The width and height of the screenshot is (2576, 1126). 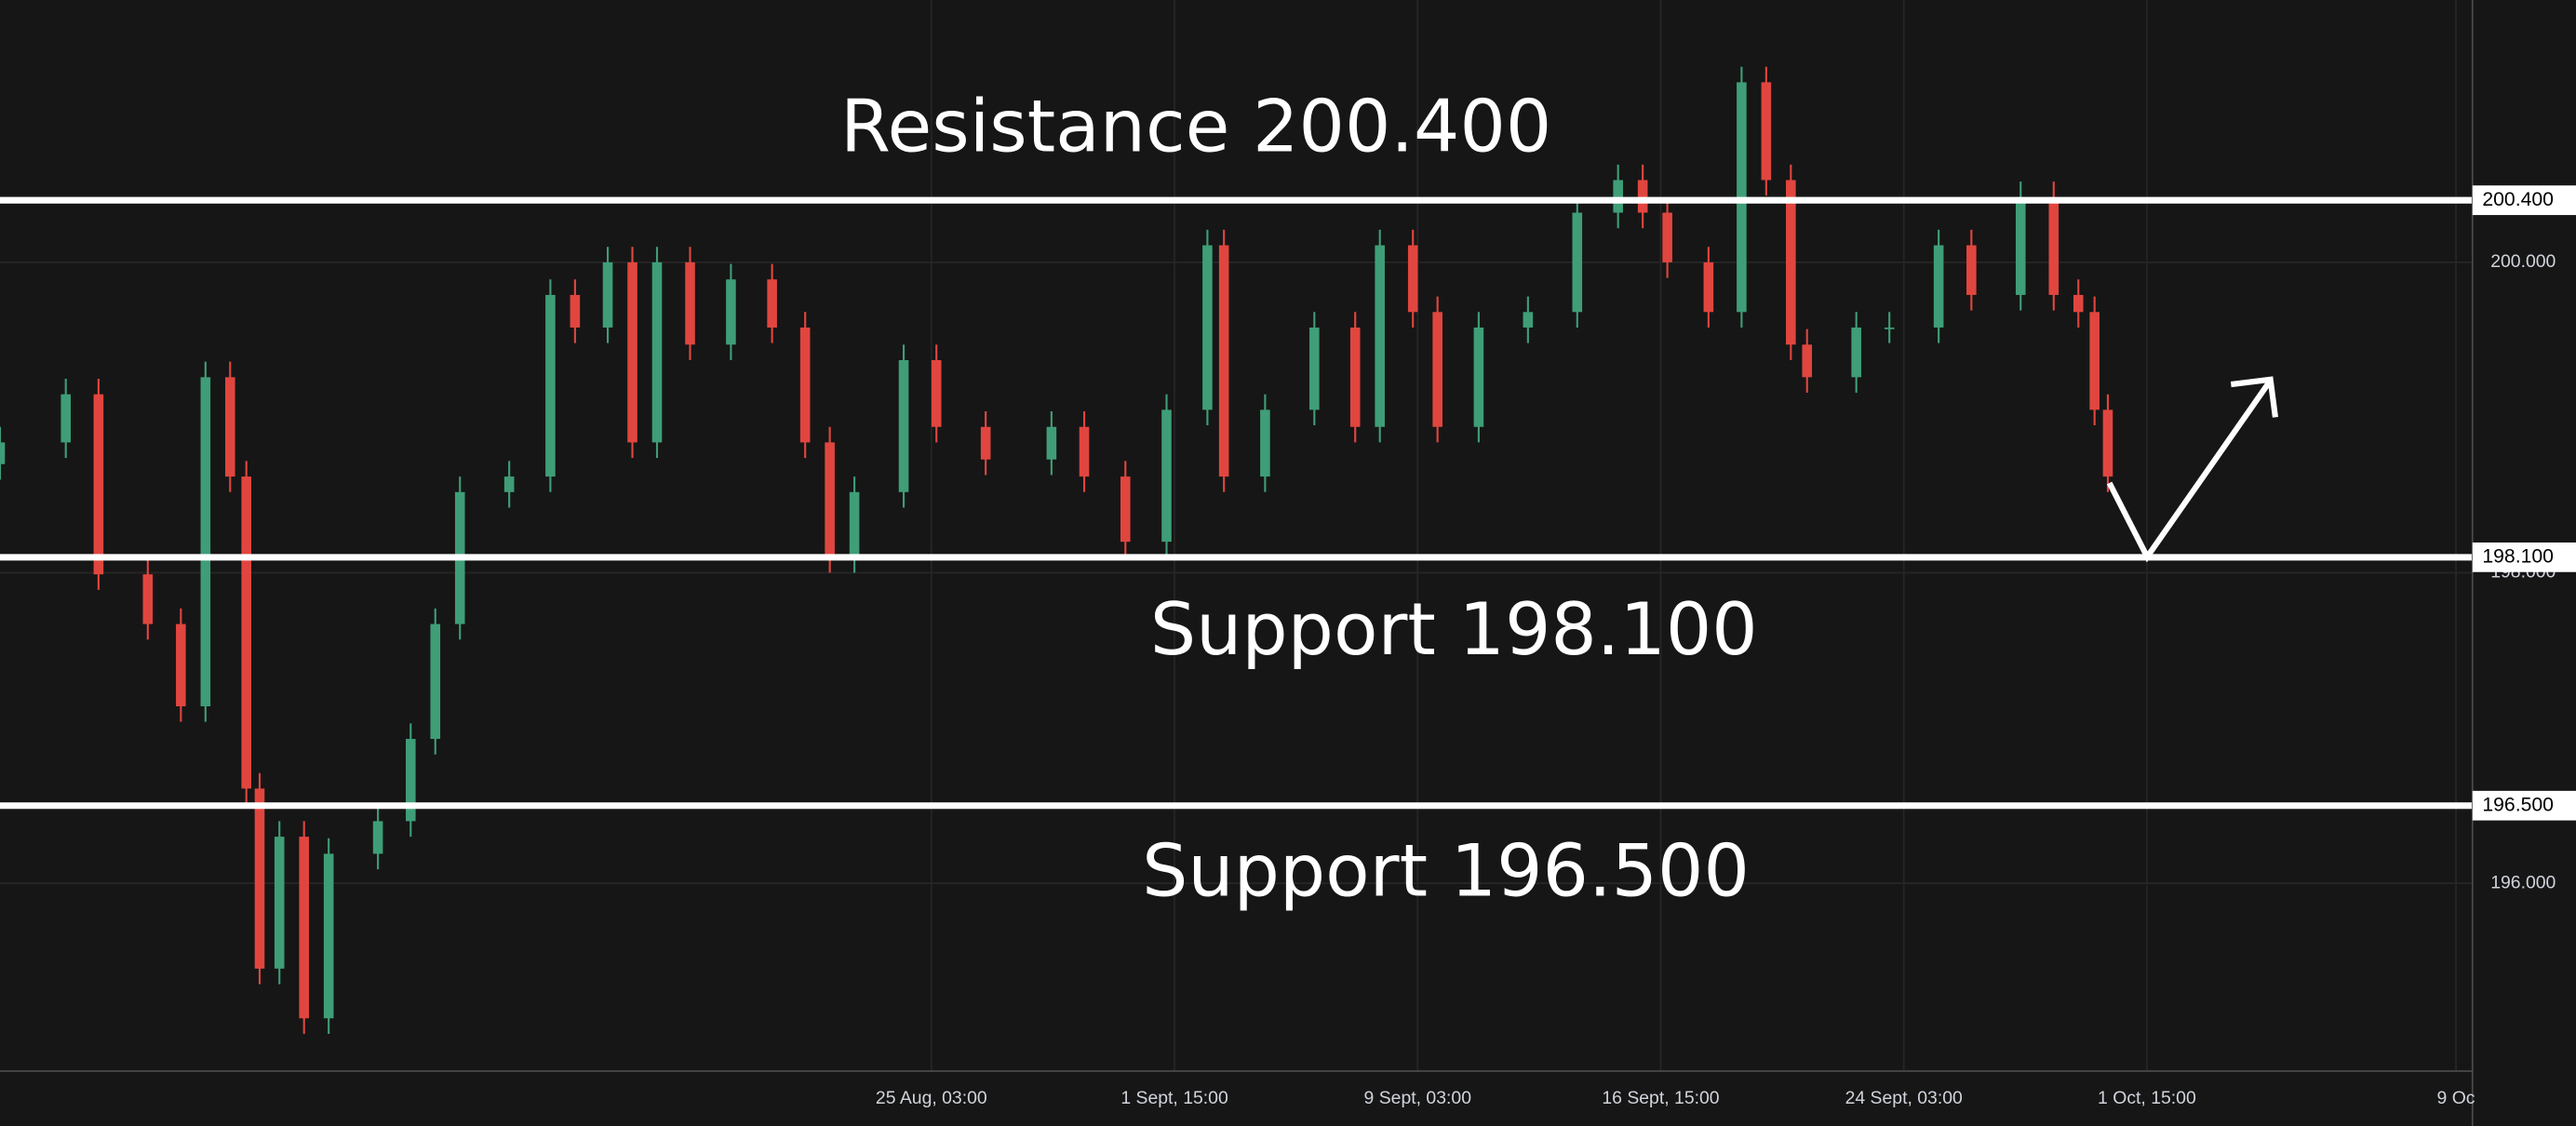 I want to click on x-tick-label: 9 Oc, so click(x=2456, y=1098).